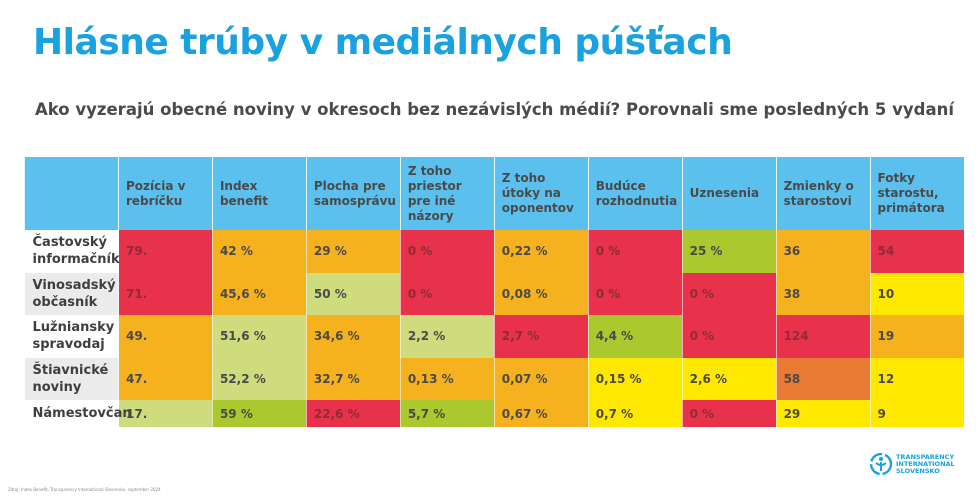 The image size is (980, 501). Describe the element at coordinates (353, 293) in the screenshot. I see `table-cell: 50 %` at that location.